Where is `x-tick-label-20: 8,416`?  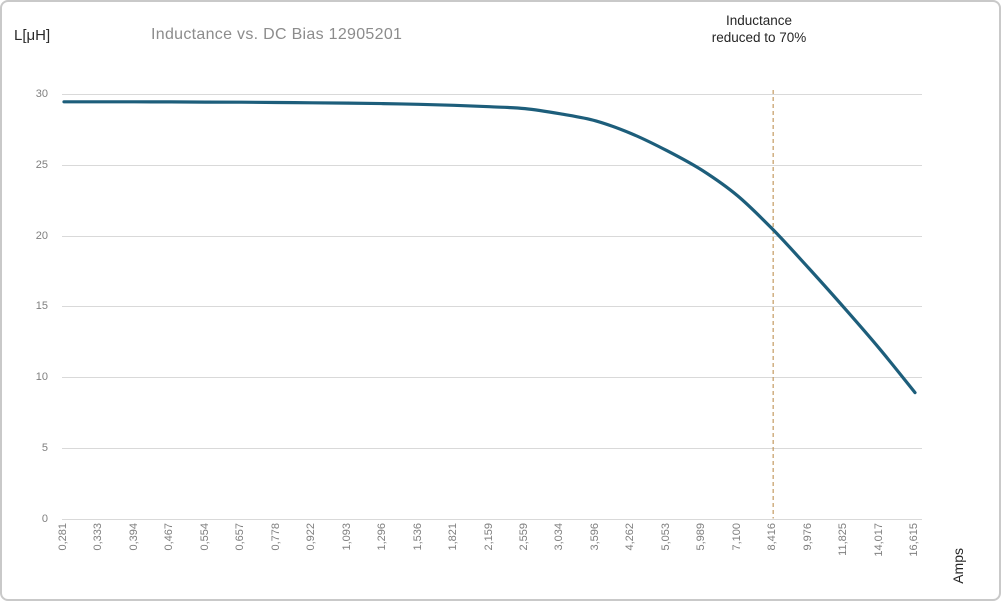
x-tick-label-20: 8,416 is located at coordinates (772, 537).